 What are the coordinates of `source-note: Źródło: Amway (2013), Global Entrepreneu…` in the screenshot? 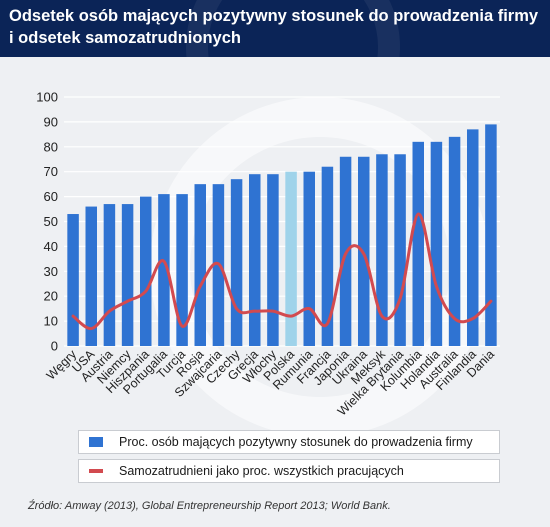 It's located at (209, 506).